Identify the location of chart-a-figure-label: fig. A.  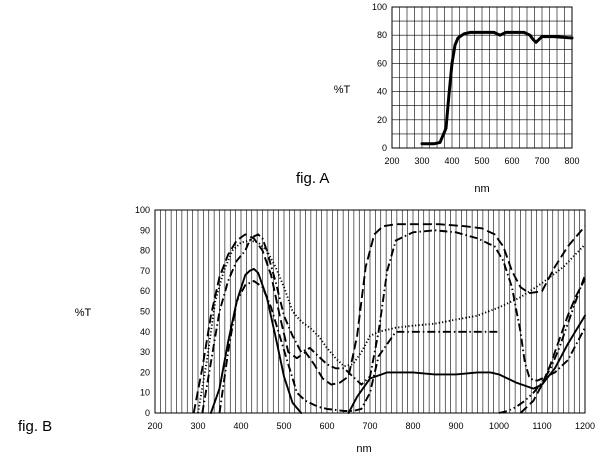
(312, 178).